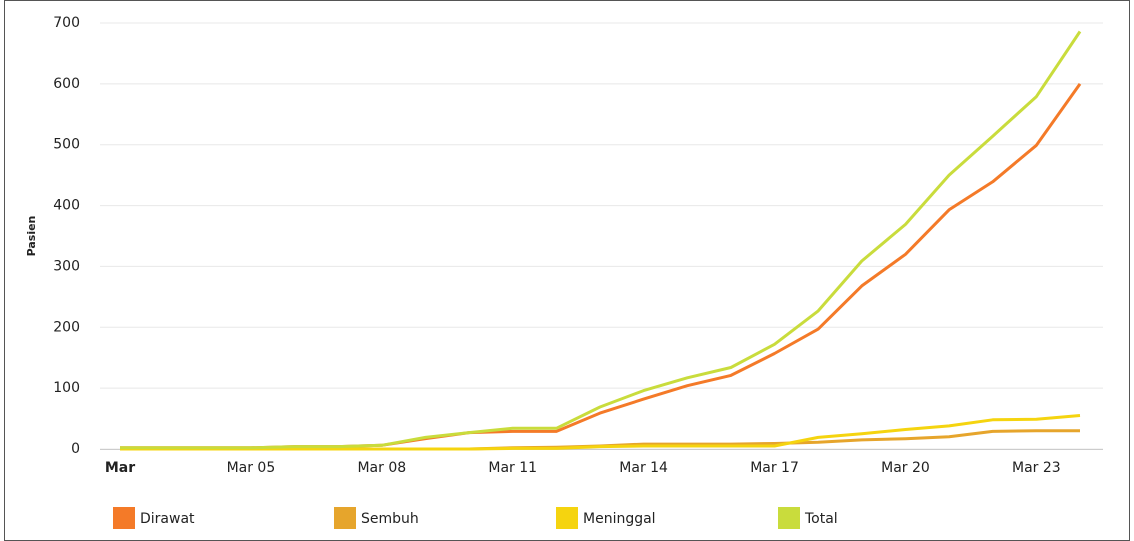  Describe the element at coordinates (251, 468) in the screenshot. I see `x-tick-label: Mar 05` at that location.